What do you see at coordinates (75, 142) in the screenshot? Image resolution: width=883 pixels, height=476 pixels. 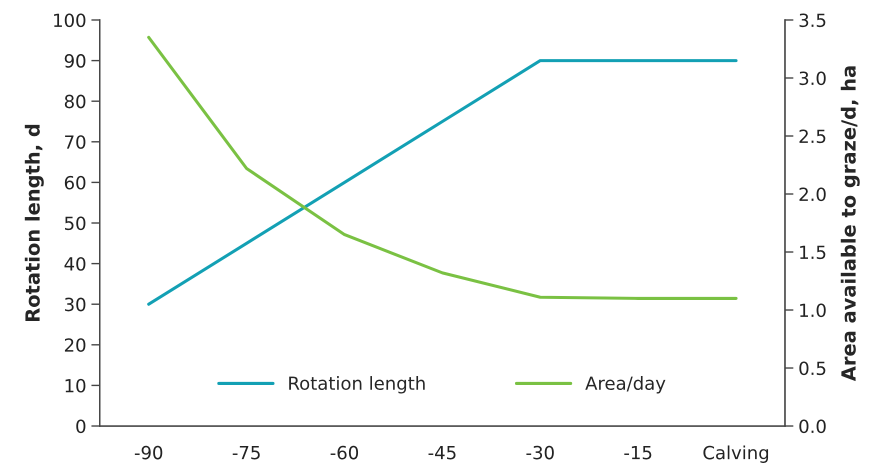 I see `y-tick-label: 70` at bounding box center [75, 142].